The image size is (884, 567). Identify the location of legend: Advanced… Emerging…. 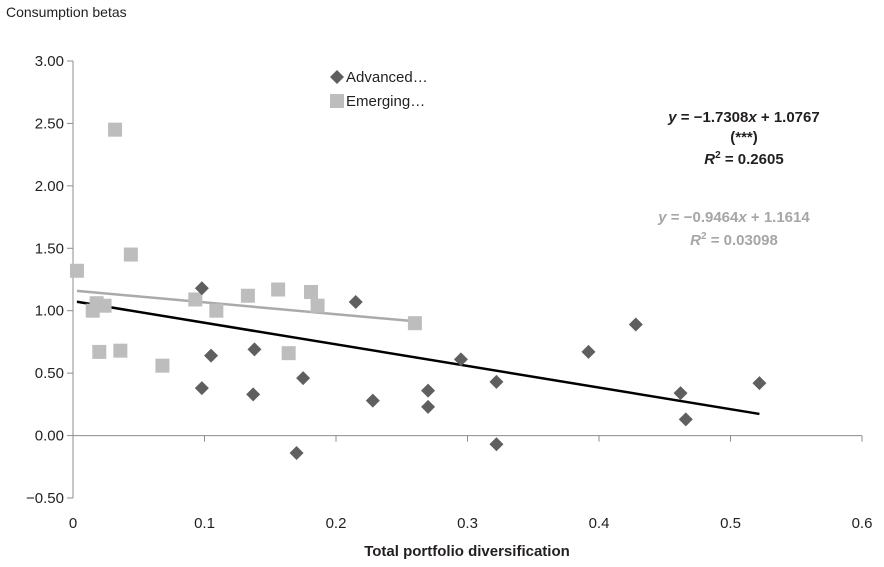
(379, 89).